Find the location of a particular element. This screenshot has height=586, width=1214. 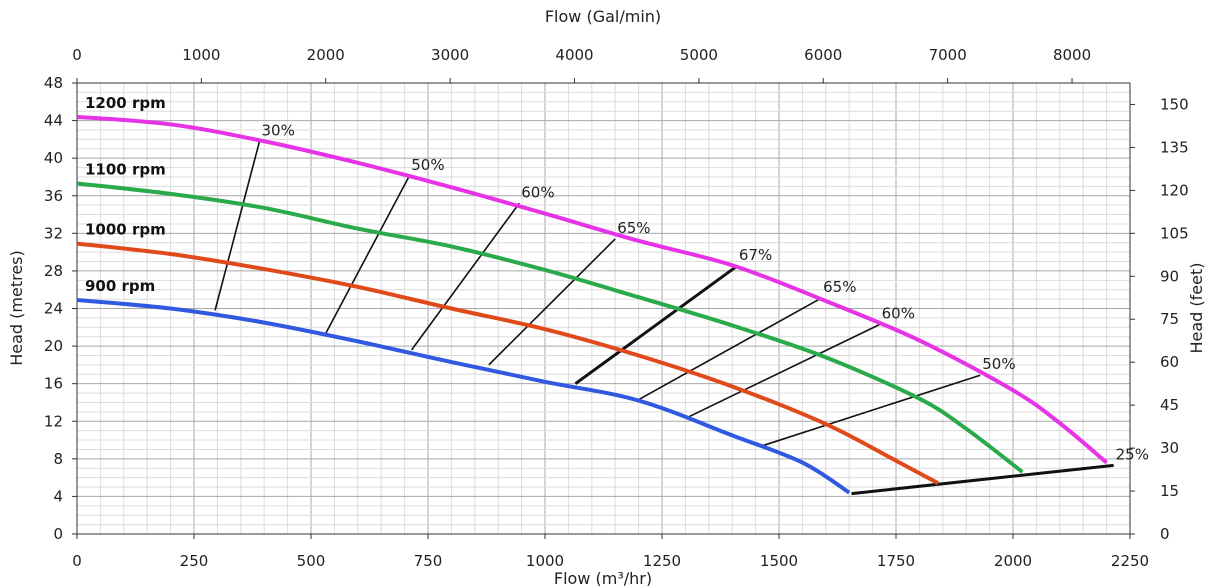

y2-tick-label: 150 is located at coordinates (1174, 104).